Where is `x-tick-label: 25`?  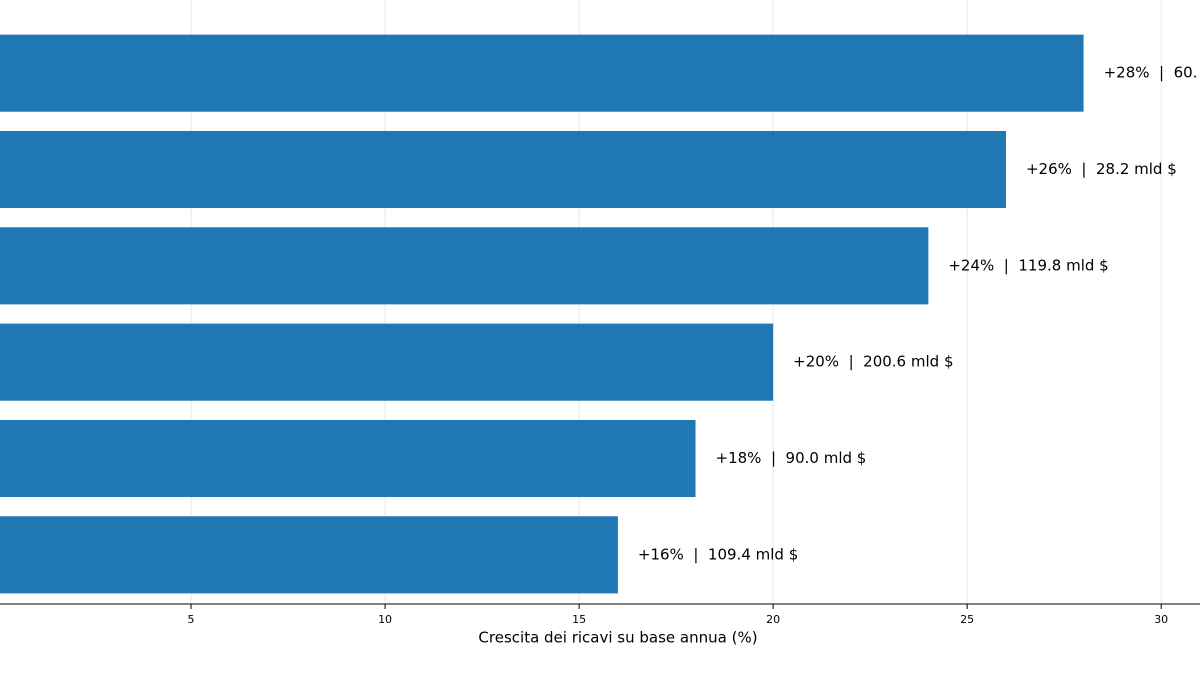 x-tick-label: 25 is located at coordinates (967, 619).